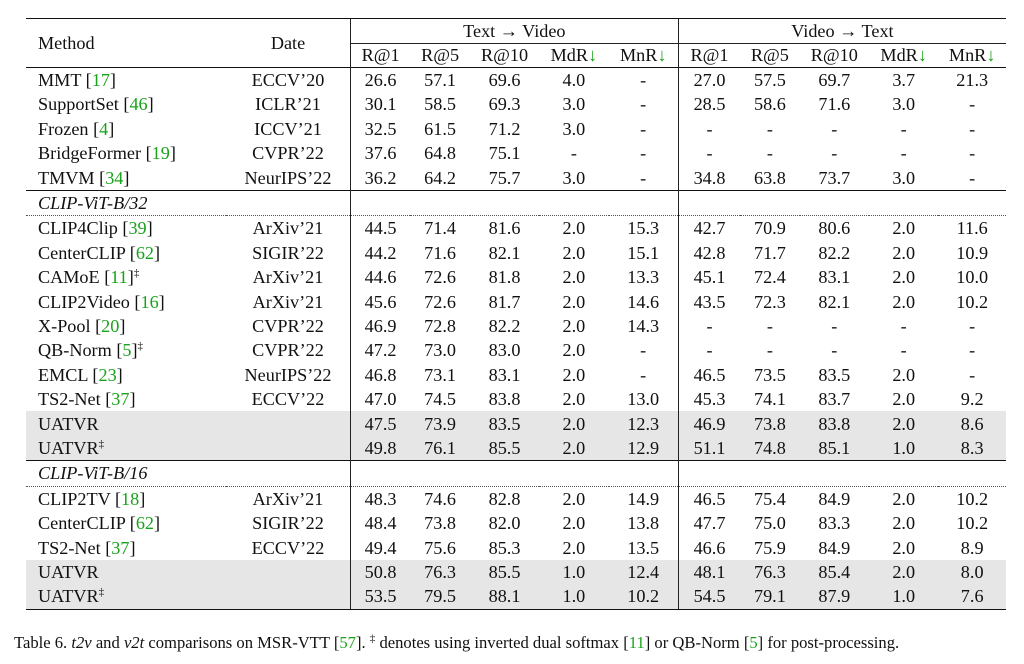 This screenshot has width=1024, height=664. I want to click on value-cell: 61.5, so click(440, 128).